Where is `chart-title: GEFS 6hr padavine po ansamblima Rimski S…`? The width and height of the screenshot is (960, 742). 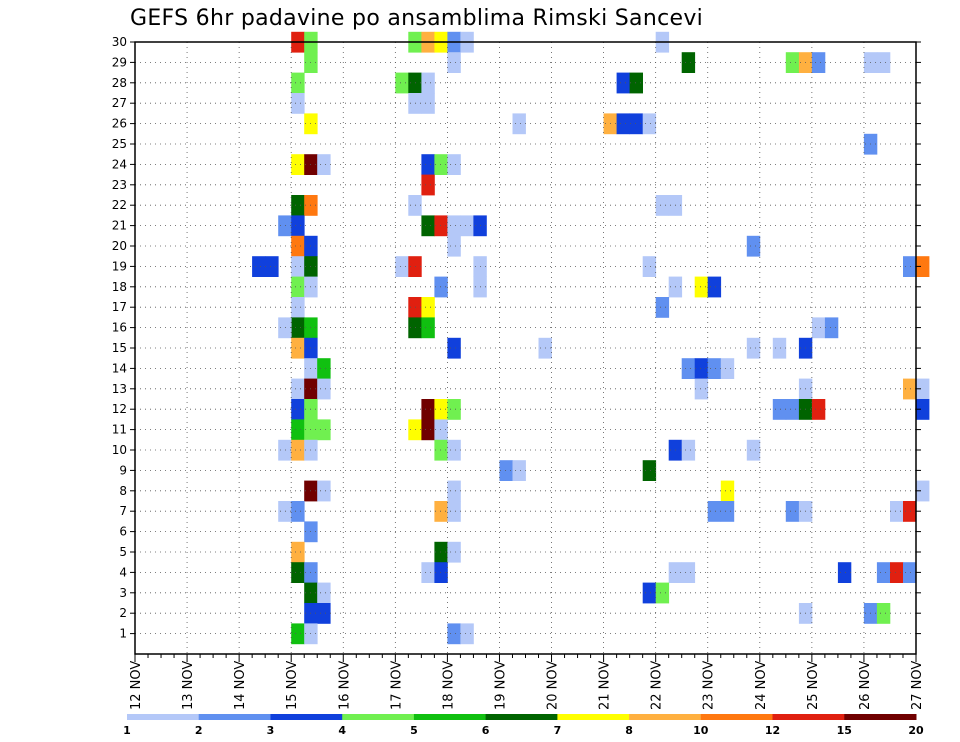 chart-title: GEFS 6hr padavine po ansamblima Rimski S… is located at coordinates (417, 18).